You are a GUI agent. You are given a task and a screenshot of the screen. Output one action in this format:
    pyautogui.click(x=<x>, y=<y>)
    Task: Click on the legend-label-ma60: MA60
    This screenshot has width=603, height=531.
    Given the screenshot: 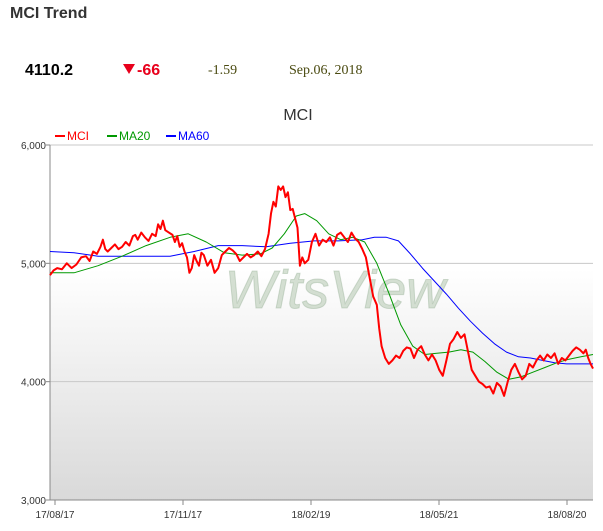 What is the action you would take?
    pyautogui.click(x=194, y=136)
    